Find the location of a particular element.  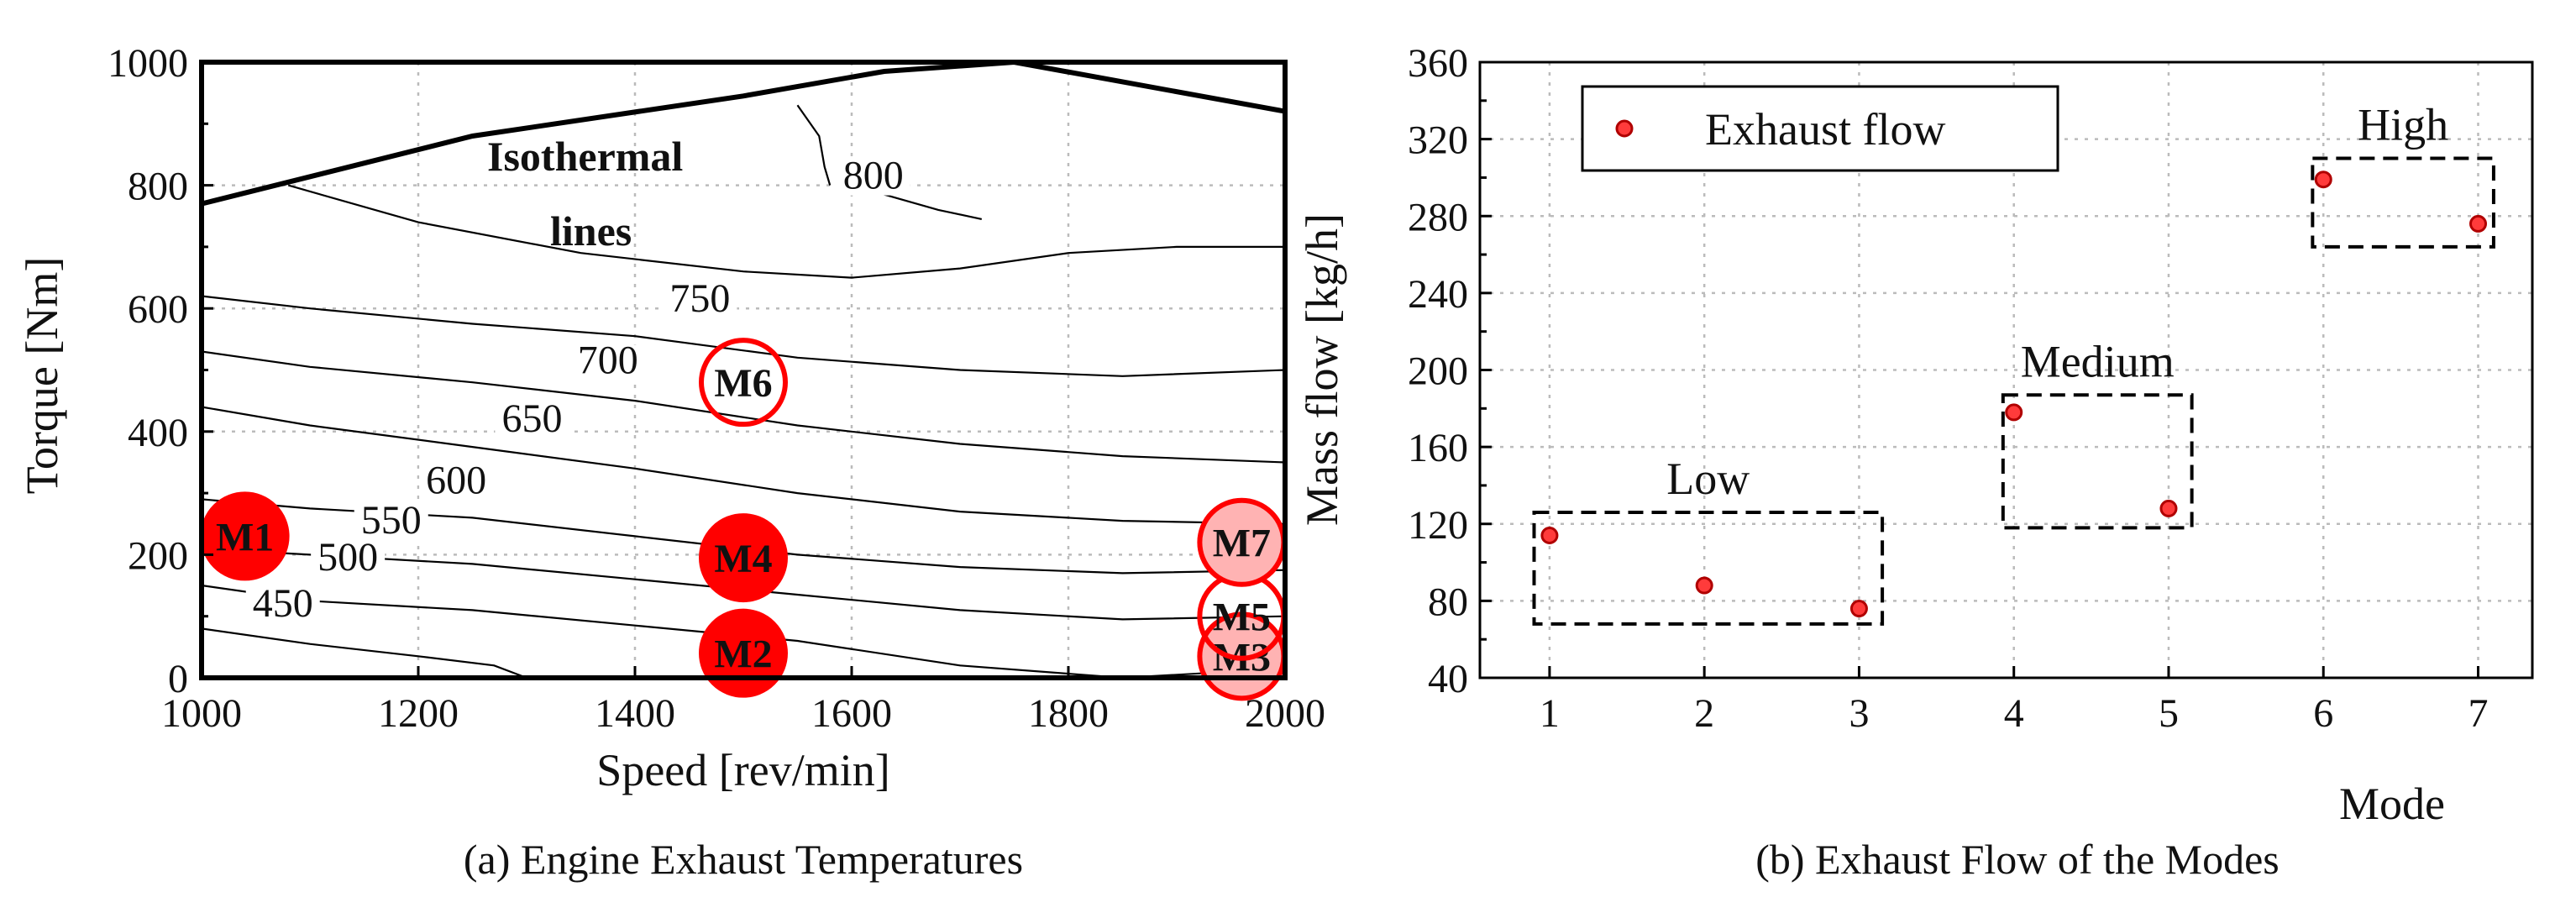

x-tick-label: 1600 is located at coordinates (851, 713).